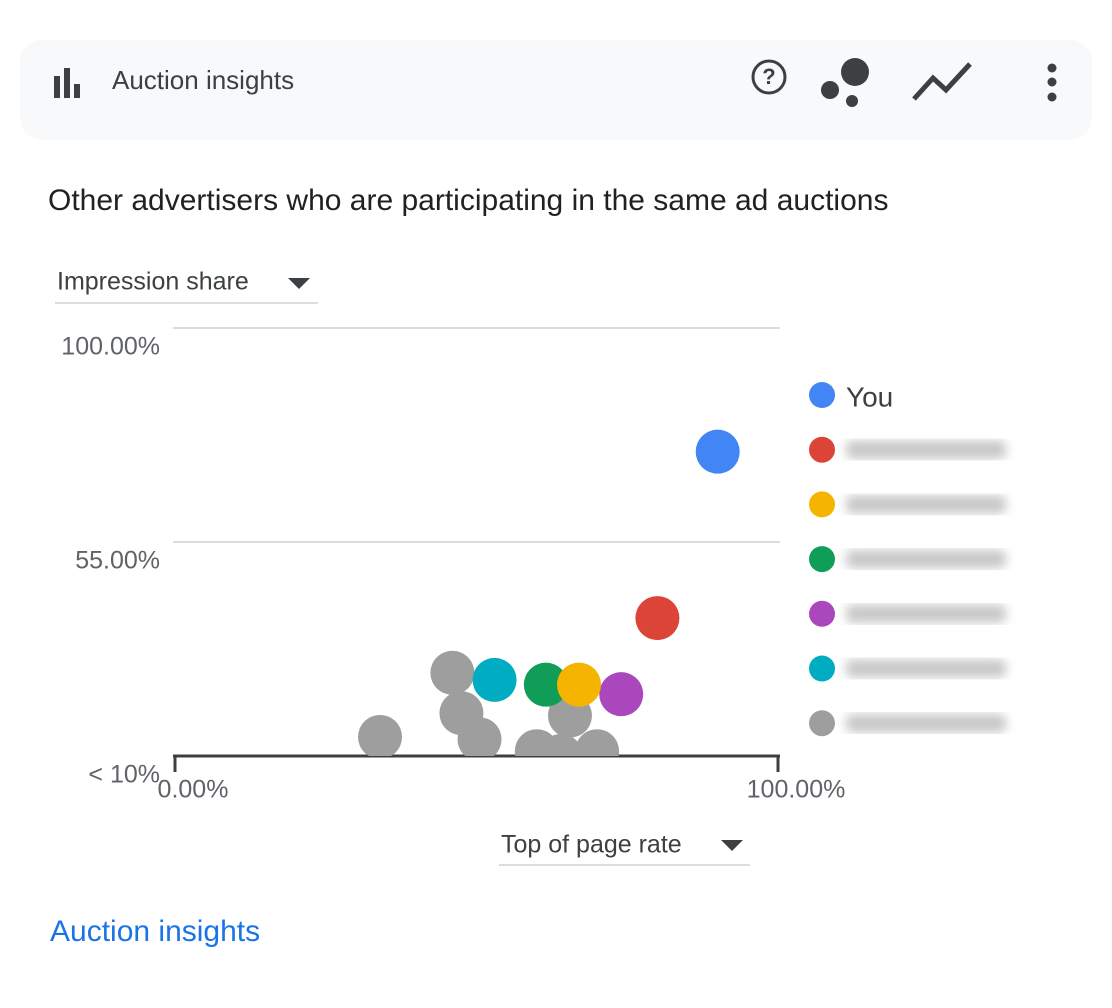  I want to click on y-axis-label: Impression share, so click(153, 282).